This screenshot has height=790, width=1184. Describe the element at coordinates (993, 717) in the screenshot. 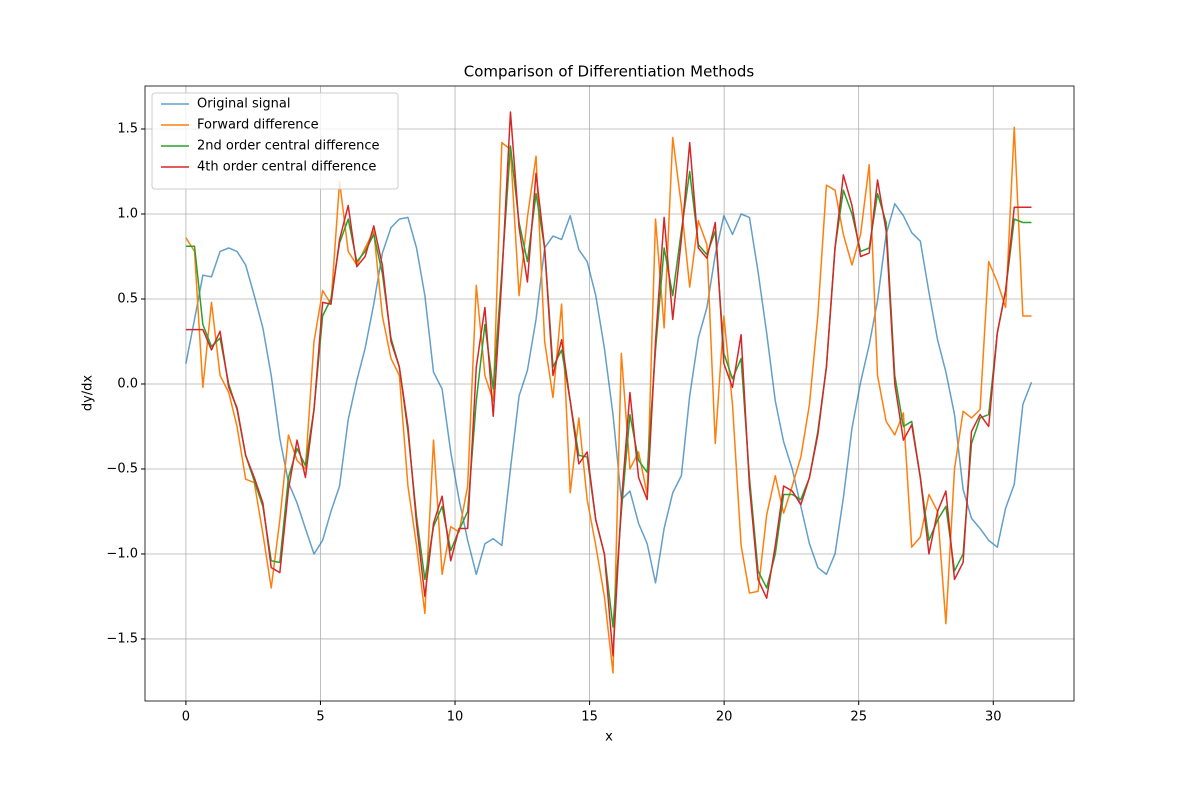

I see `x-tick-label: 30` at that location.